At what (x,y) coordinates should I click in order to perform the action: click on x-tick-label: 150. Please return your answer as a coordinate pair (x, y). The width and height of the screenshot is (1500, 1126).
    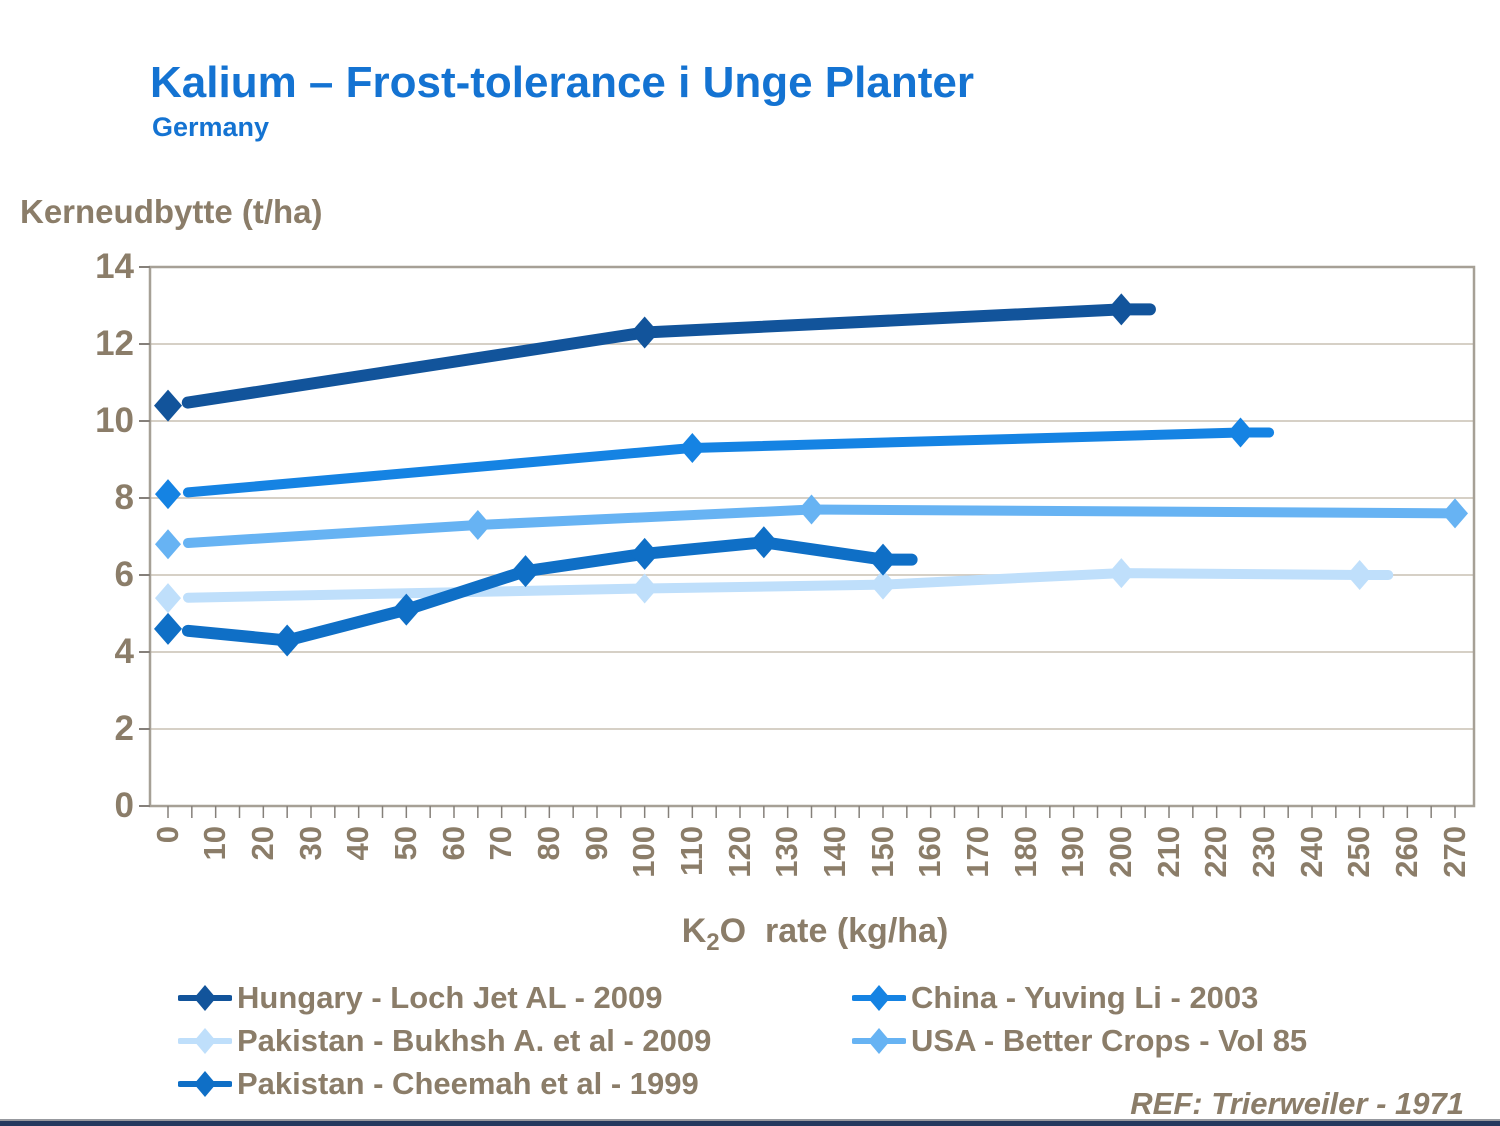
    Looking at the image, I should click on (882, 852).